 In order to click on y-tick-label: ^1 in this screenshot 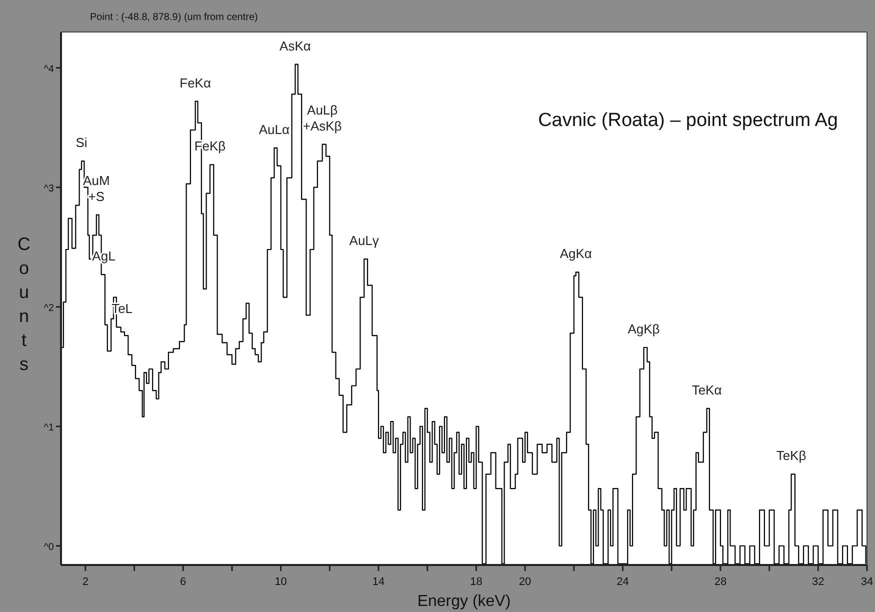, I will do `click(49, 428)`.